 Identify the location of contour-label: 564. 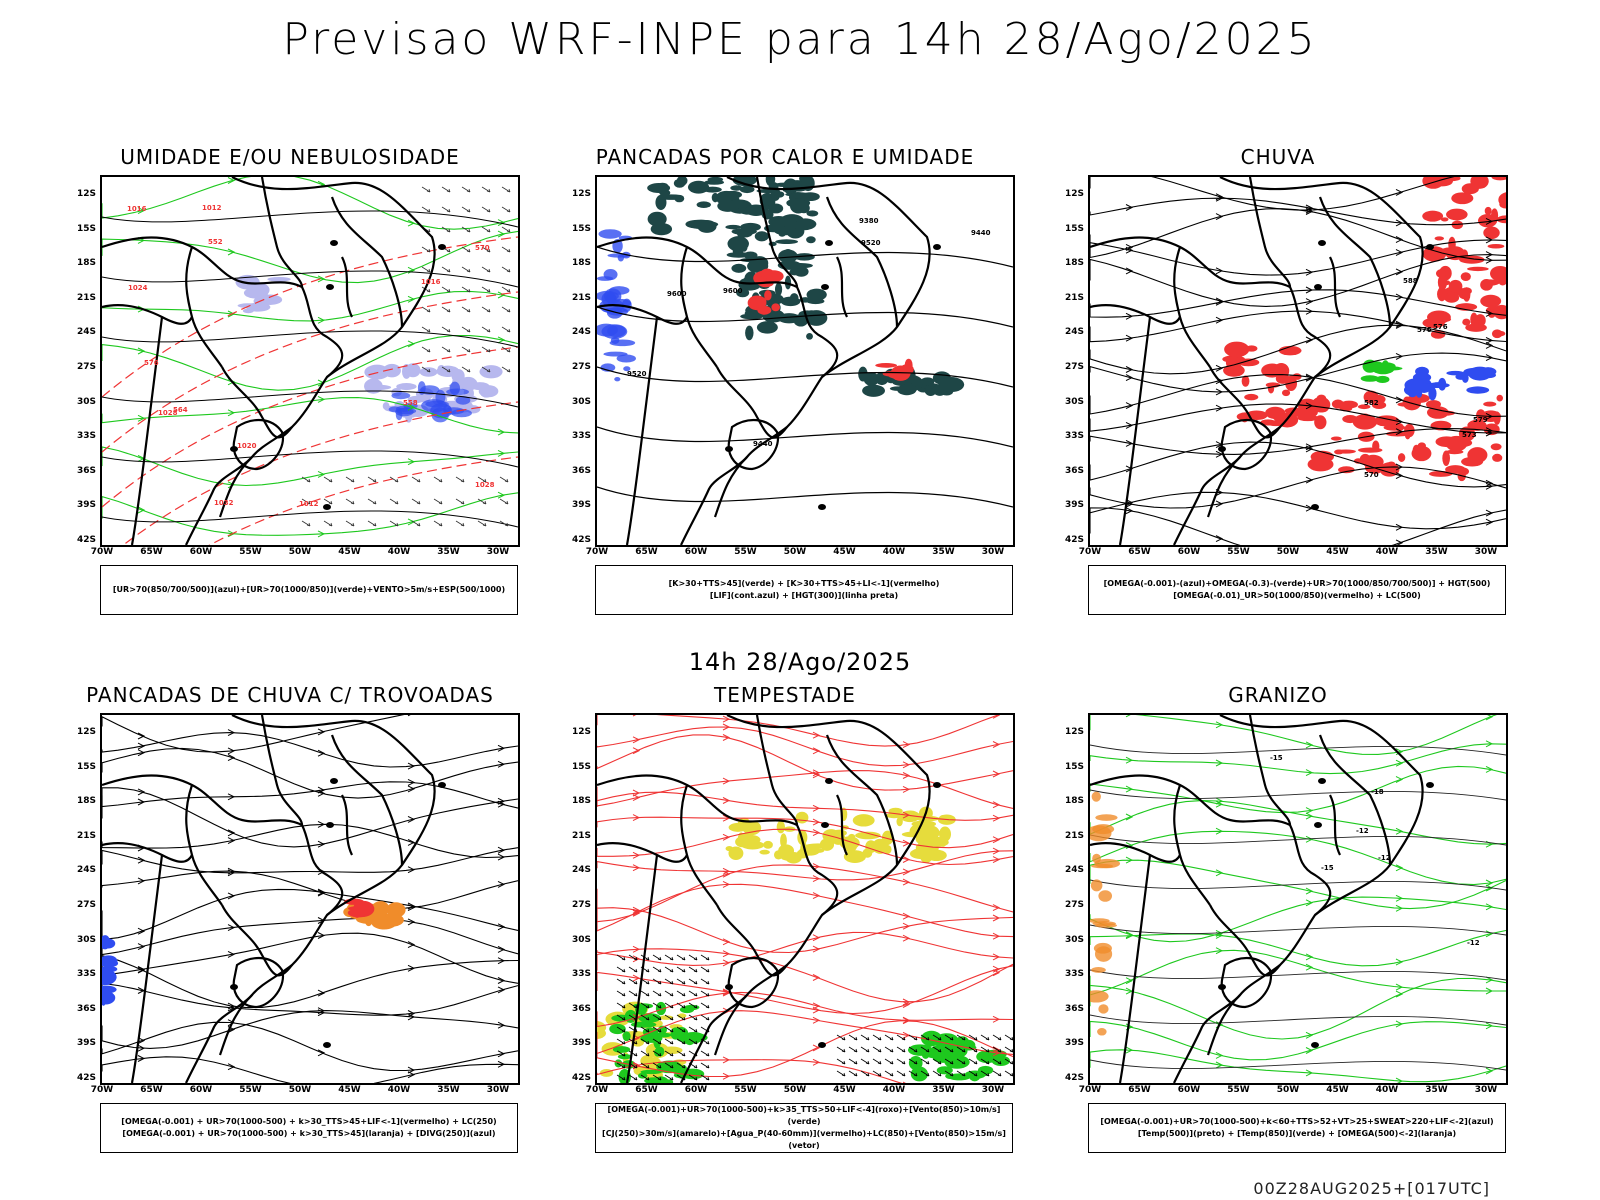
(180, 410).